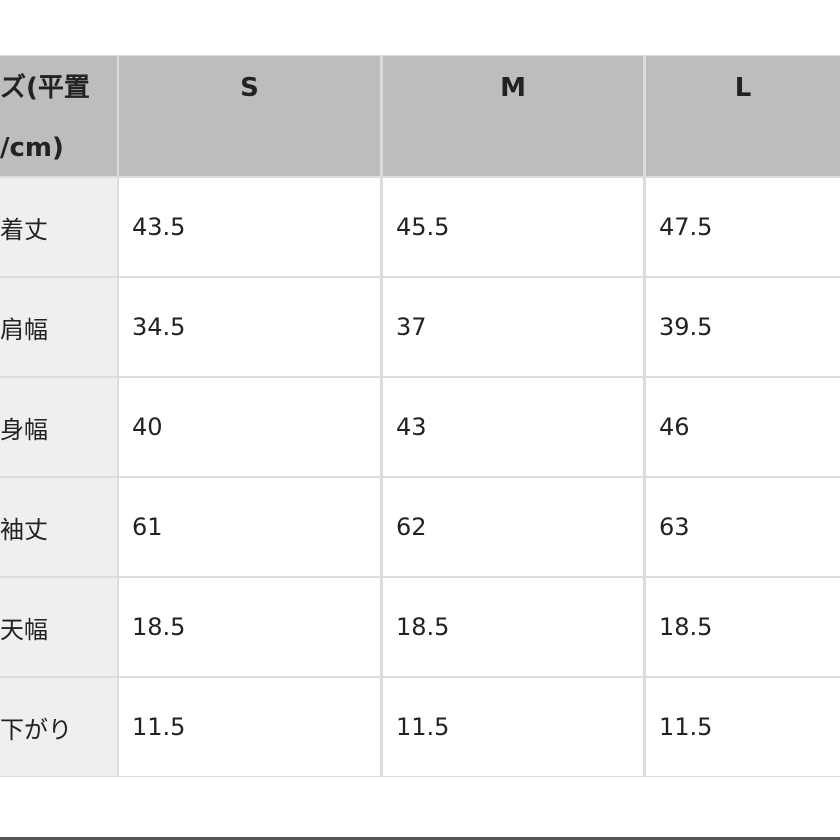 The image size is (840, 840). I want to click on row-label: 身幅, so click(58, 427).